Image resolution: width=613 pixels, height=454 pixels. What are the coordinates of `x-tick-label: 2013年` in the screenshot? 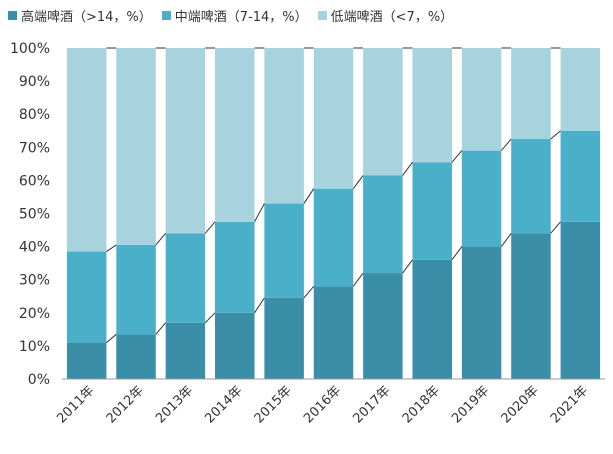 It's located at (174, 404).